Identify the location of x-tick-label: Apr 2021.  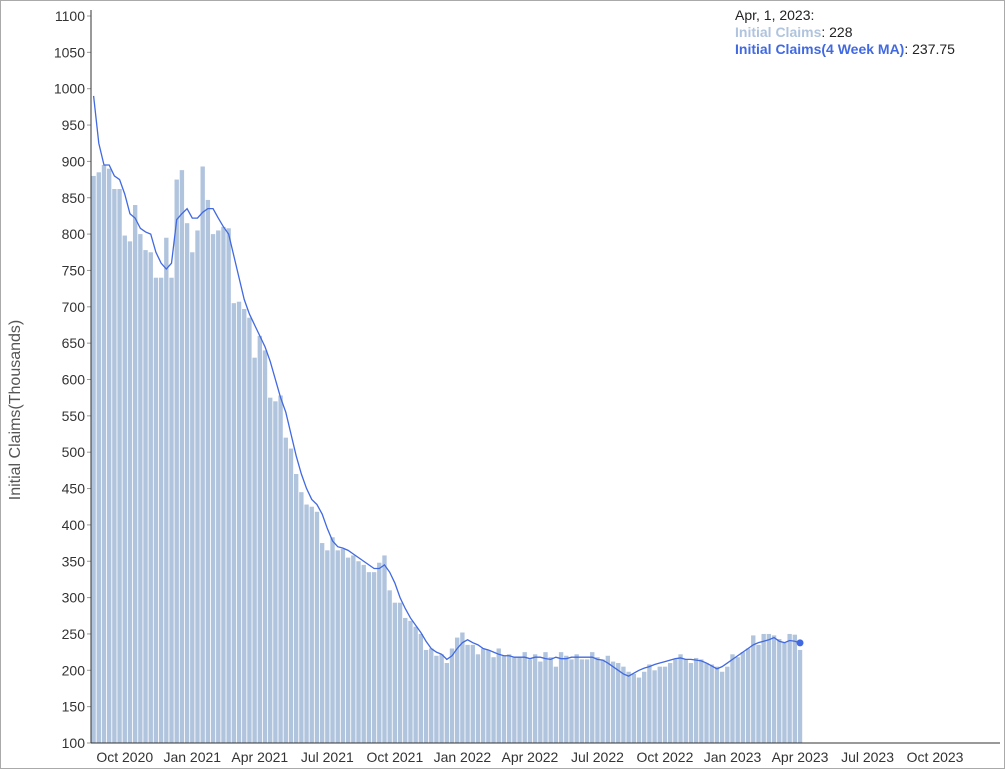
(259, 757).